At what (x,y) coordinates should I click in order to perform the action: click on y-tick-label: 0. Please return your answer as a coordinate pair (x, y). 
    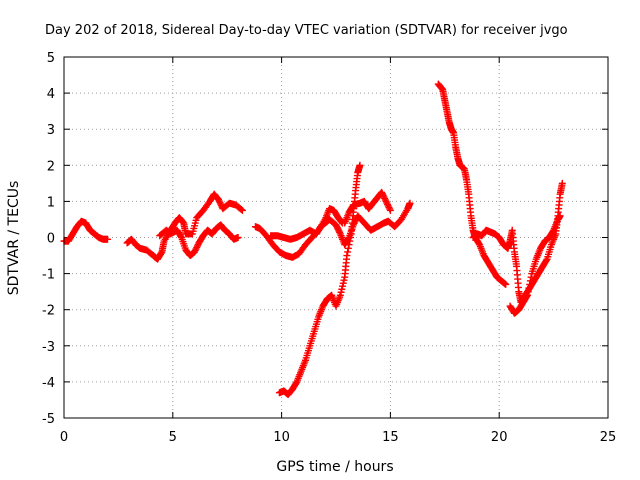
    Looking at the image, I should click on (51, 239).